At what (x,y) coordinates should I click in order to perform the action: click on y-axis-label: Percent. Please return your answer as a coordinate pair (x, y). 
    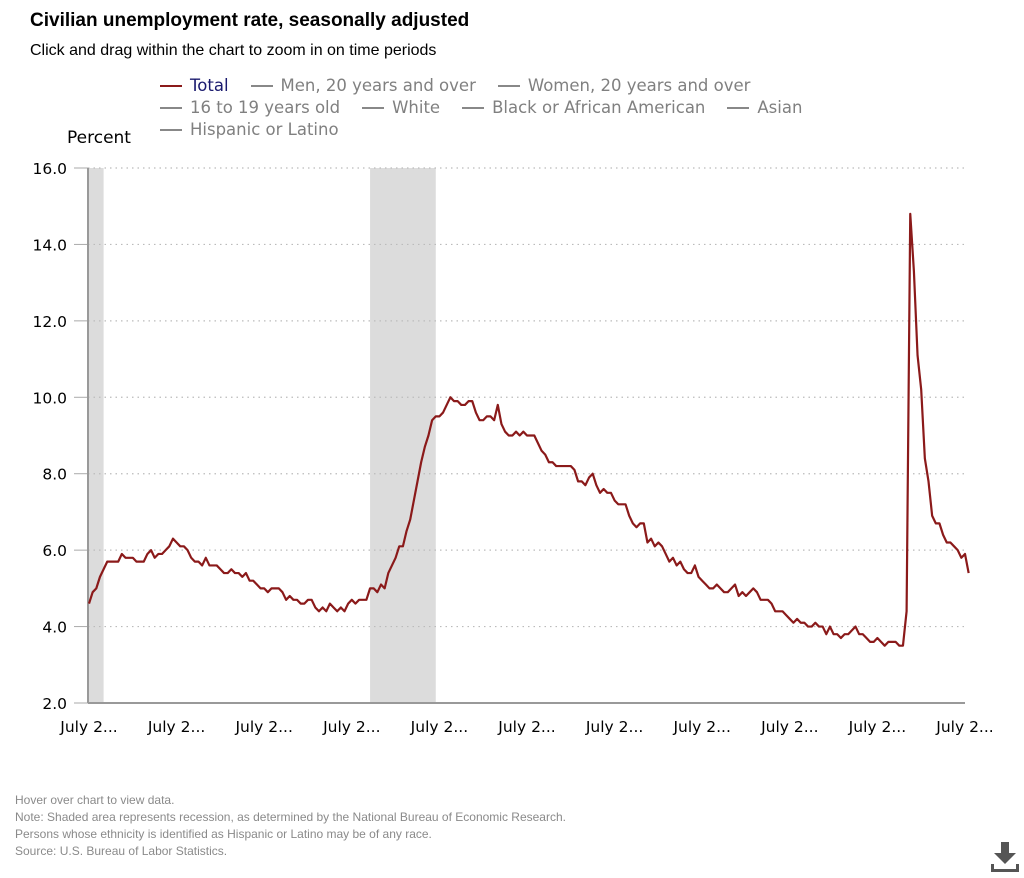
    Looking at the image, I should click on (99, 138).